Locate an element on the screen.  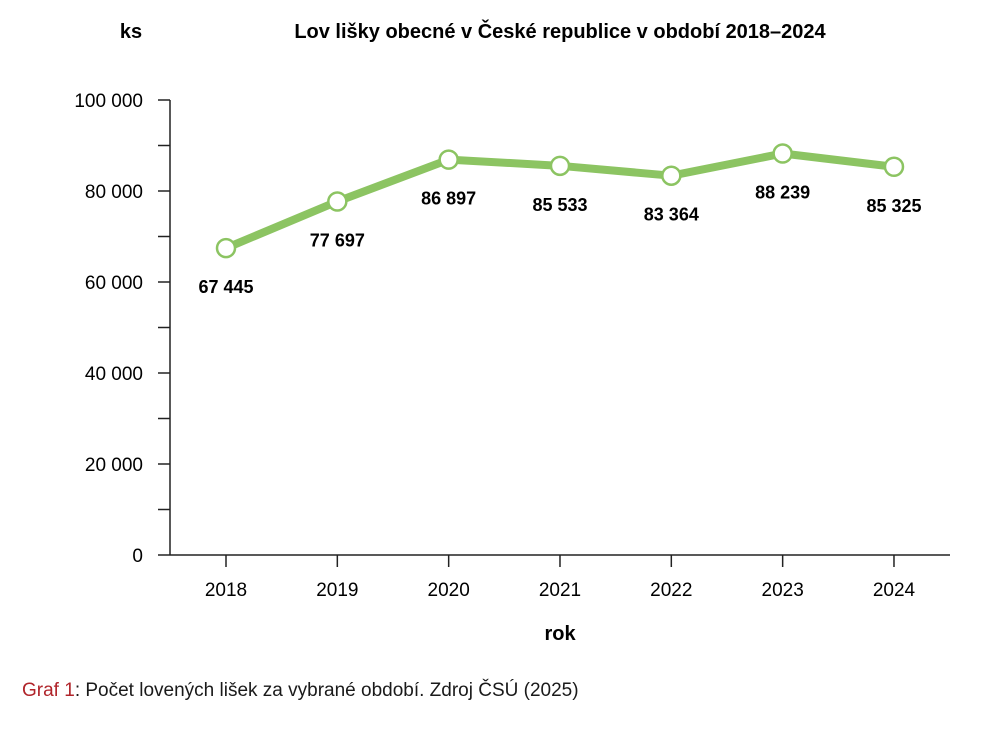
data-label: 85 533 is located at coordinates (559, 205).